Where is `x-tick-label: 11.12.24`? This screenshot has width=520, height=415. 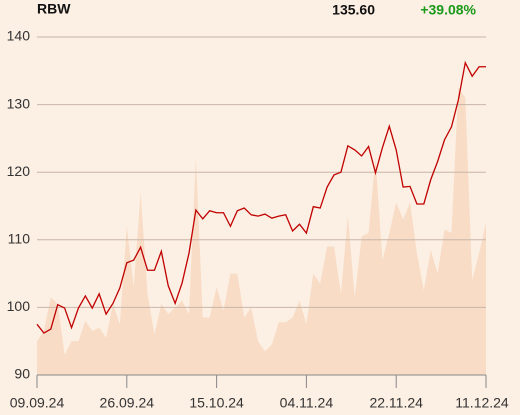 x-tick-label: 11.12.24 is located at coordinates (482, 403).